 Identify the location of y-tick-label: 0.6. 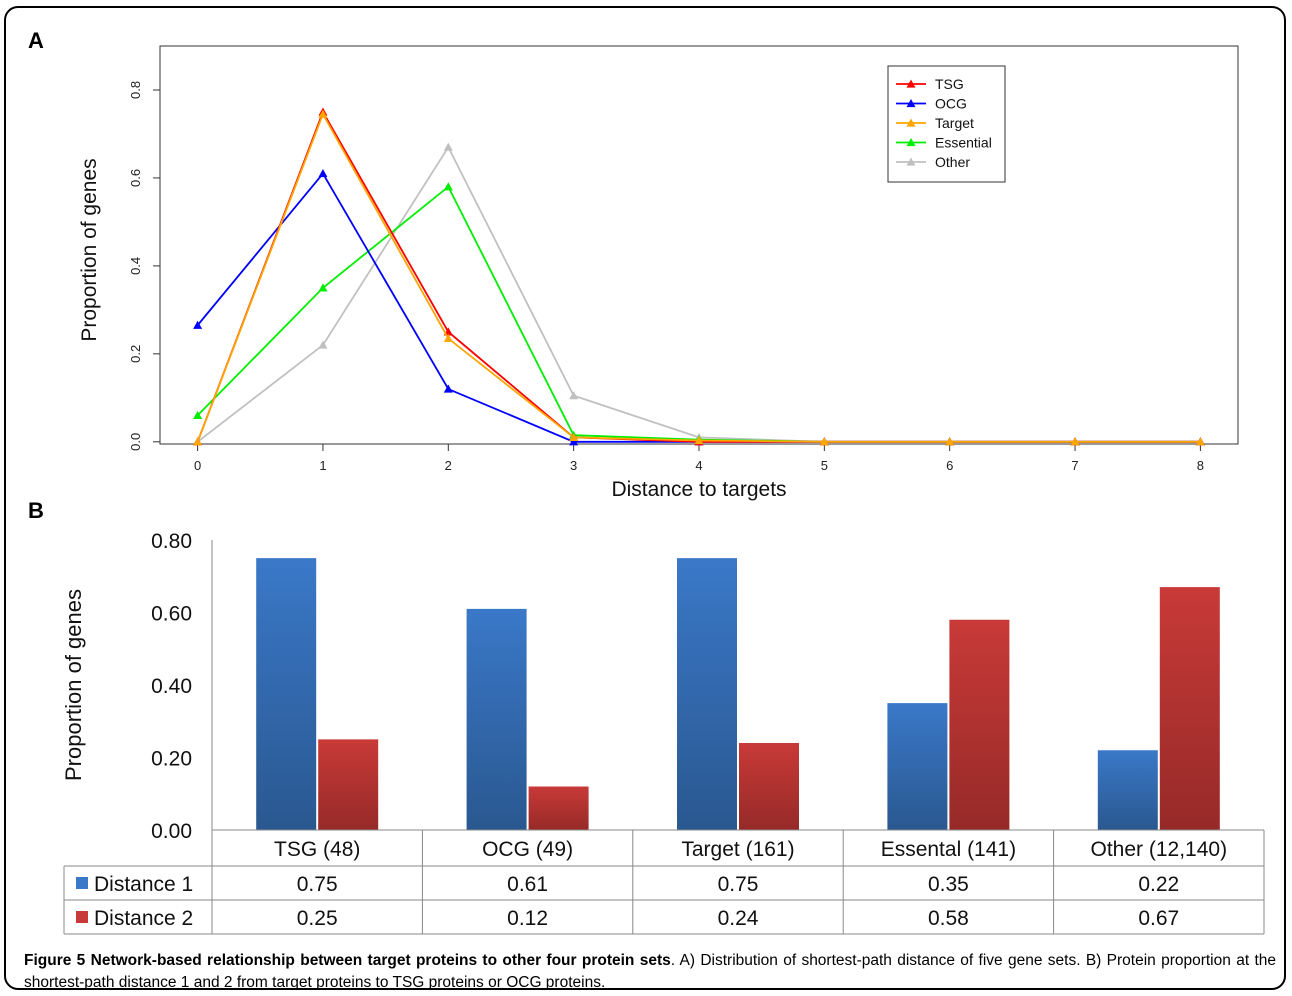
(135, 178).